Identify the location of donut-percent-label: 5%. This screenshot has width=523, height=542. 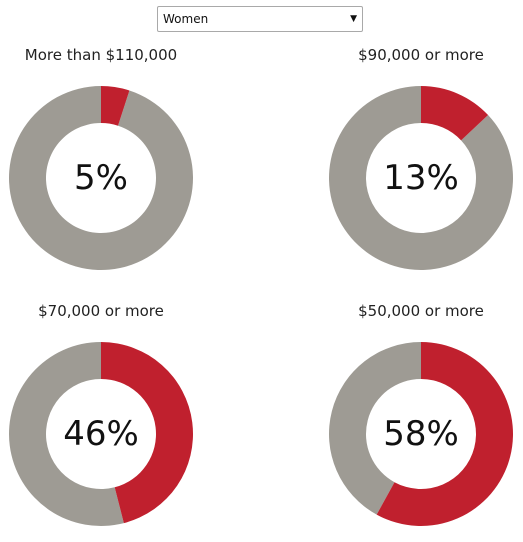
(101, 178).